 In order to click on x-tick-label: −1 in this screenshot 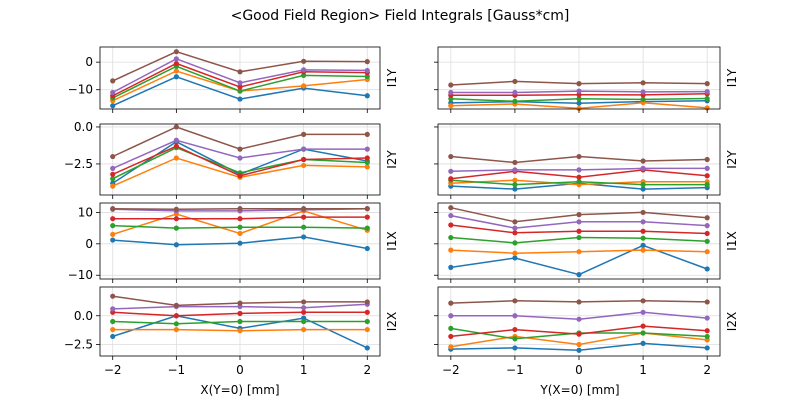, I will do `click(177, 370)`.